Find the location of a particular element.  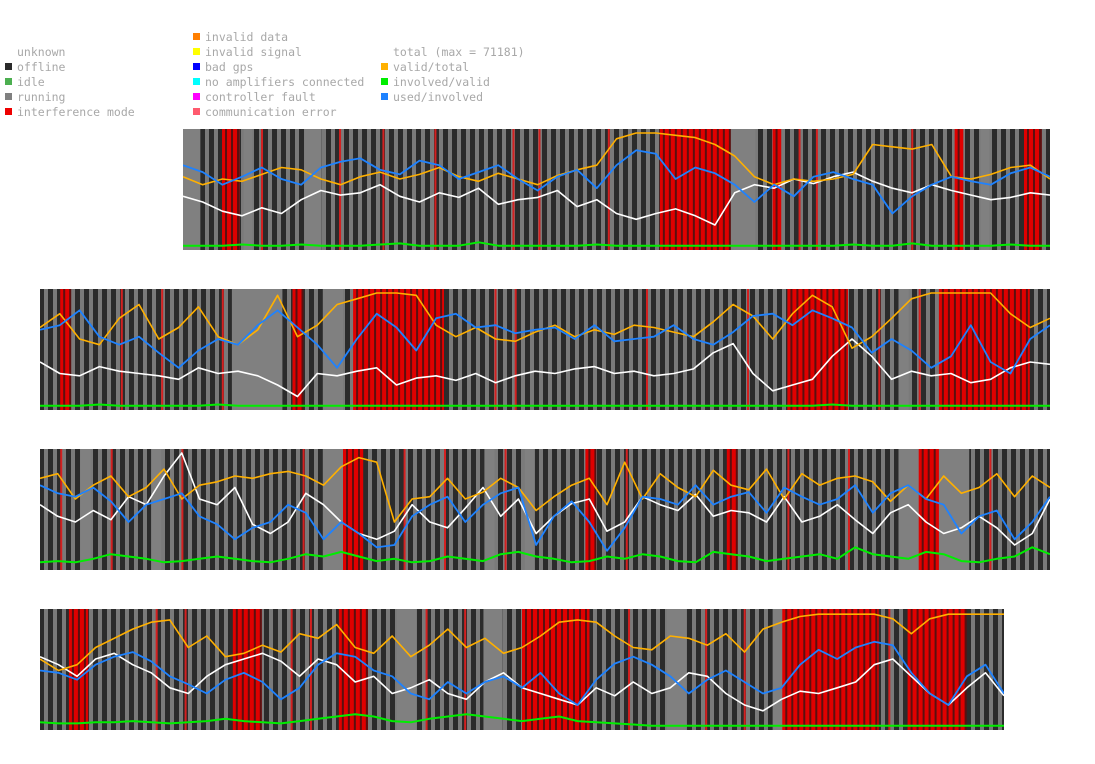

legend-label: unknown is located at coordinates (41, 52).